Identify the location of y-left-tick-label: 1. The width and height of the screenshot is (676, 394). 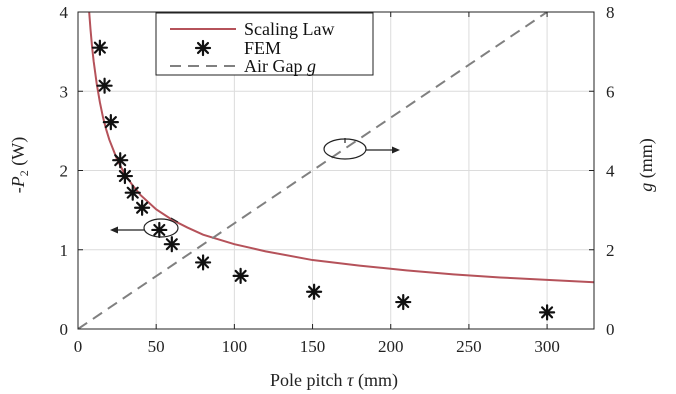
(64, 250).